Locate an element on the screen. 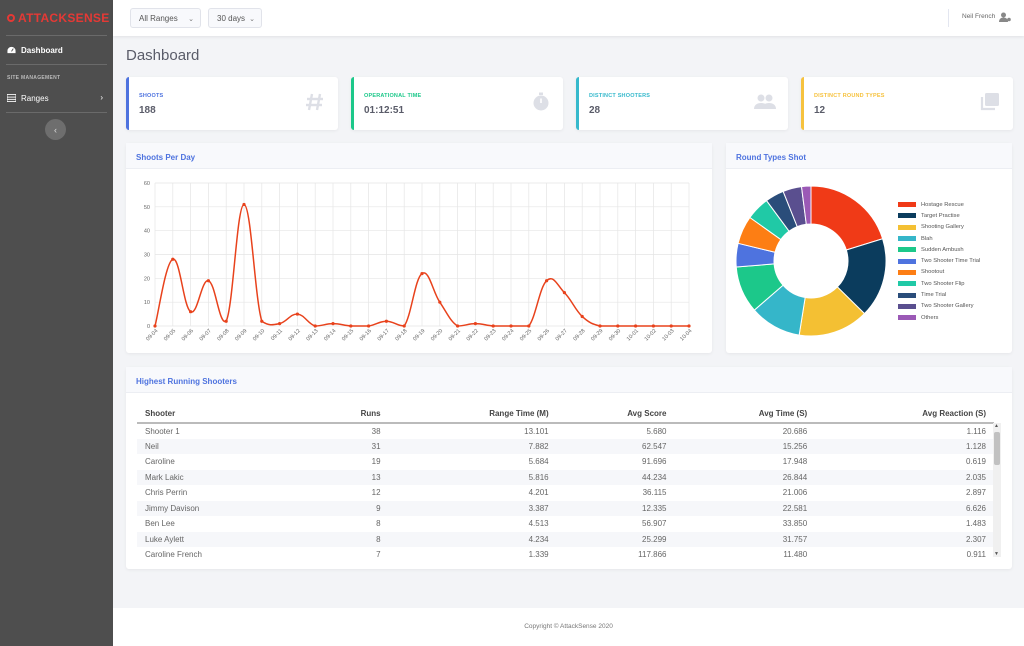  legend-item: Hostage Rescue is located at coordinates (939, 204).